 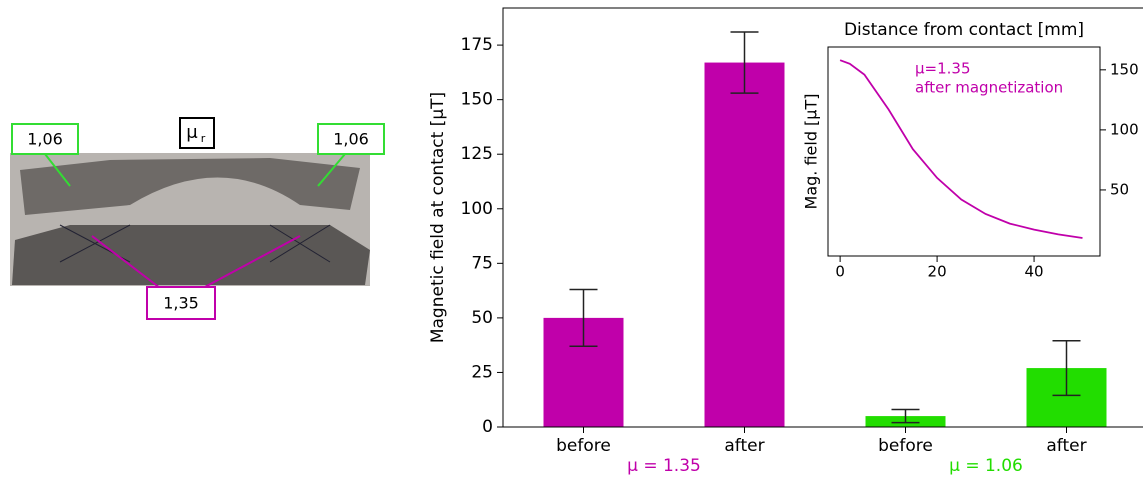 What do you see at coordinates (986, 466) in the screenshot?
I see `group-label: μ = 1.06` at bounding box center [986, 466].